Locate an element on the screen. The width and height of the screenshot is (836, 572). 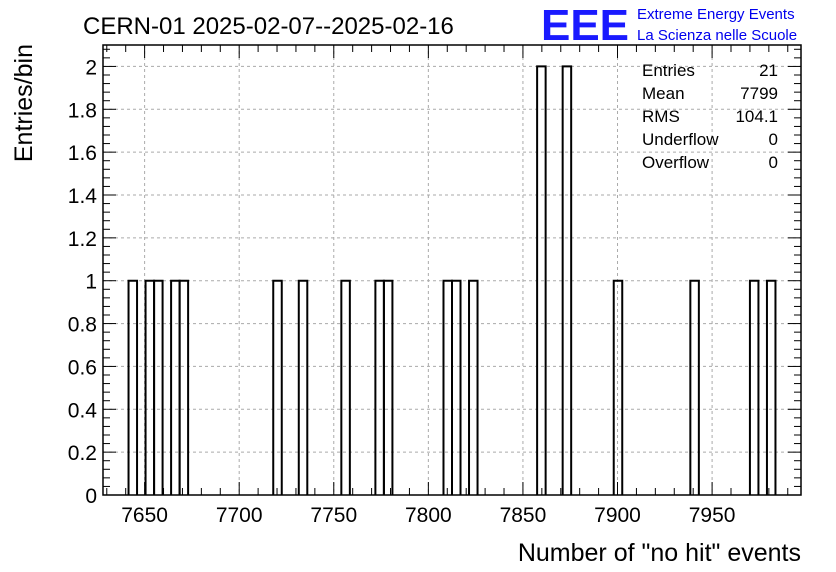
x-tick-label: 7900 is located at coordinates (617, 515).